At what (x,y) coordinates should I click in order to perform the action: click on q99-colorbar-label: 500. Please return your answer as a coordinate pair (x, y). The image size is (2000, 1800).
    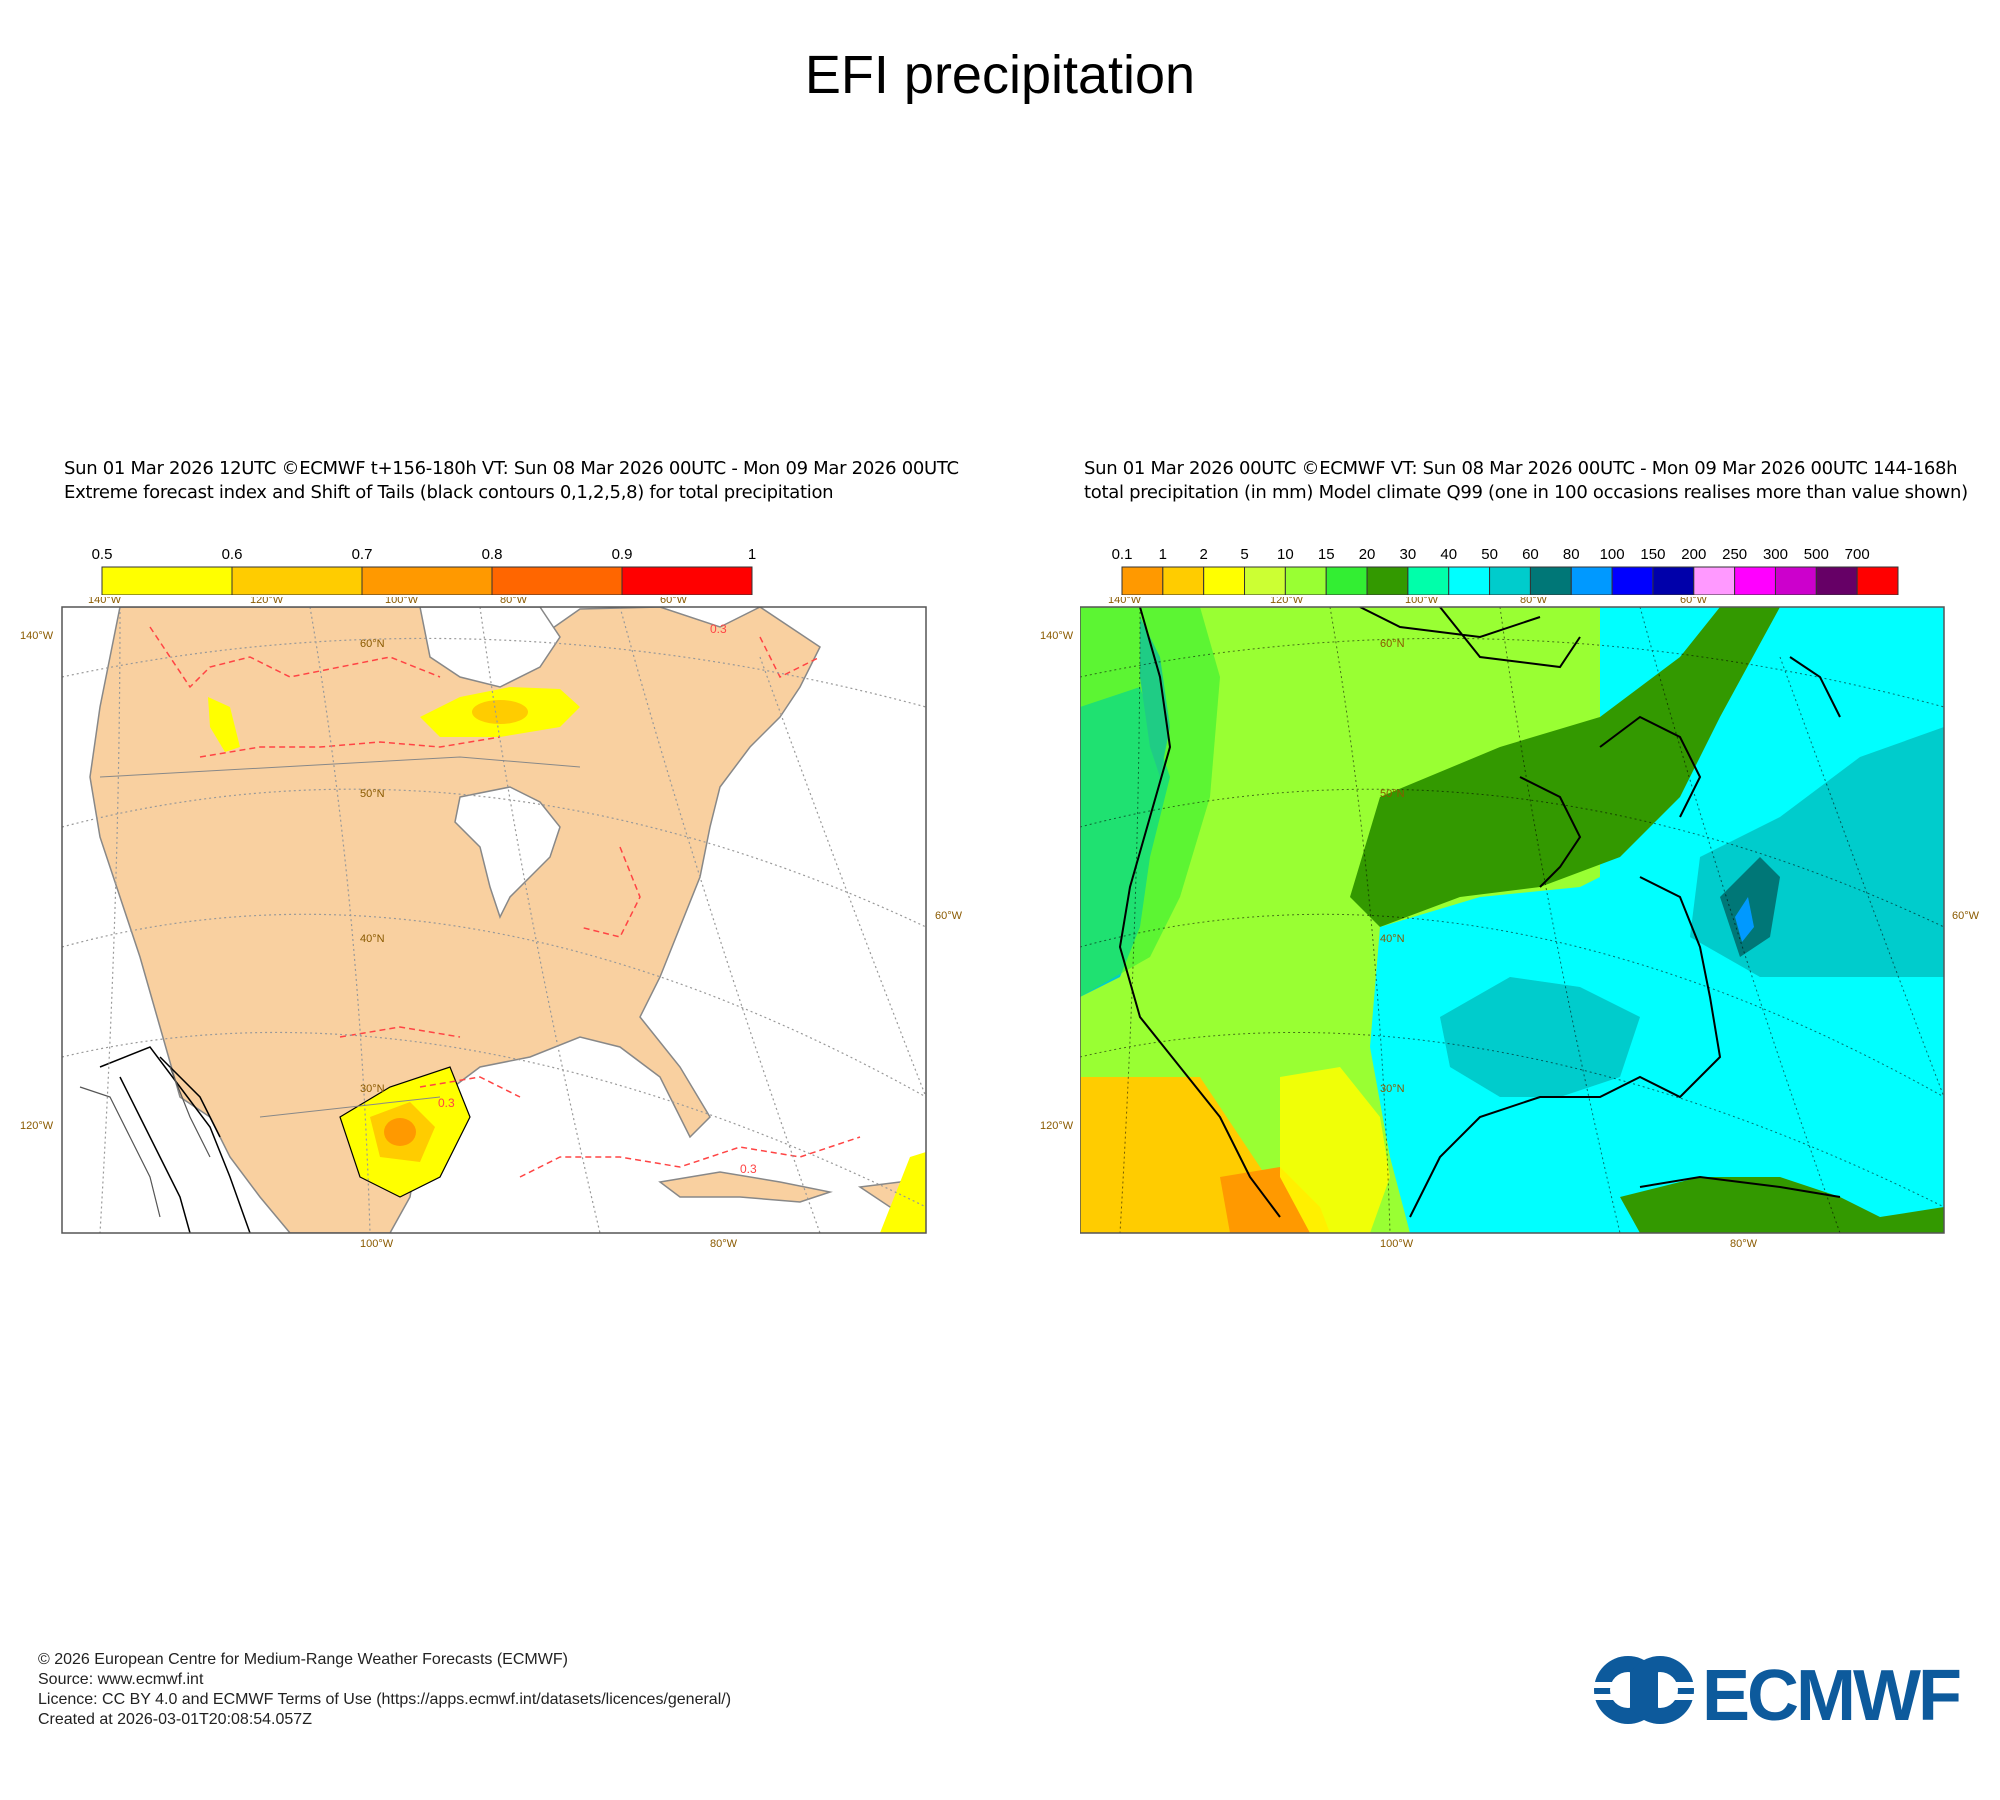
    Looking at the image, I should click on (1816, 554).